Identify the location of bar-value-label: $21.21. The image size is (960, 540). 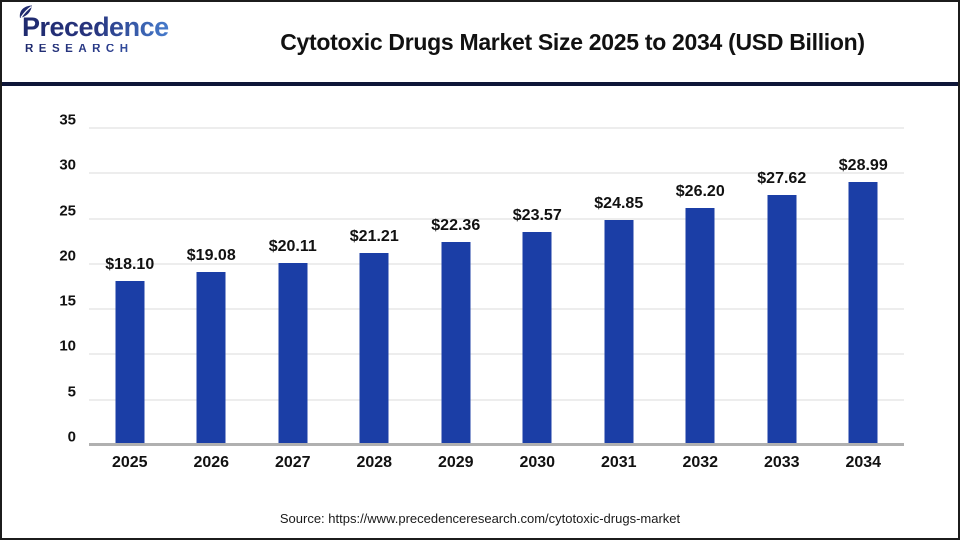
(374, 236).